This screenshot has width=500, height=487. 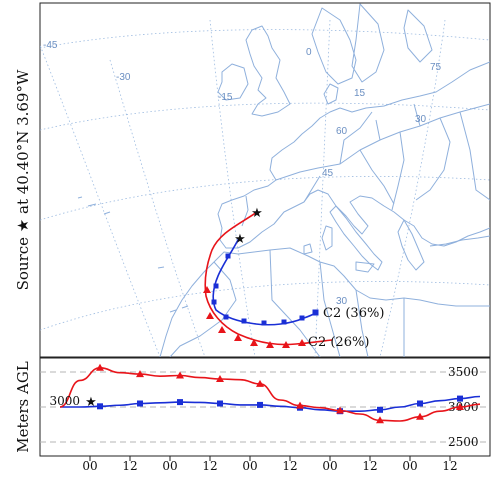 I want to click on trajectory-blue-markers, so click(x=265, y=289).